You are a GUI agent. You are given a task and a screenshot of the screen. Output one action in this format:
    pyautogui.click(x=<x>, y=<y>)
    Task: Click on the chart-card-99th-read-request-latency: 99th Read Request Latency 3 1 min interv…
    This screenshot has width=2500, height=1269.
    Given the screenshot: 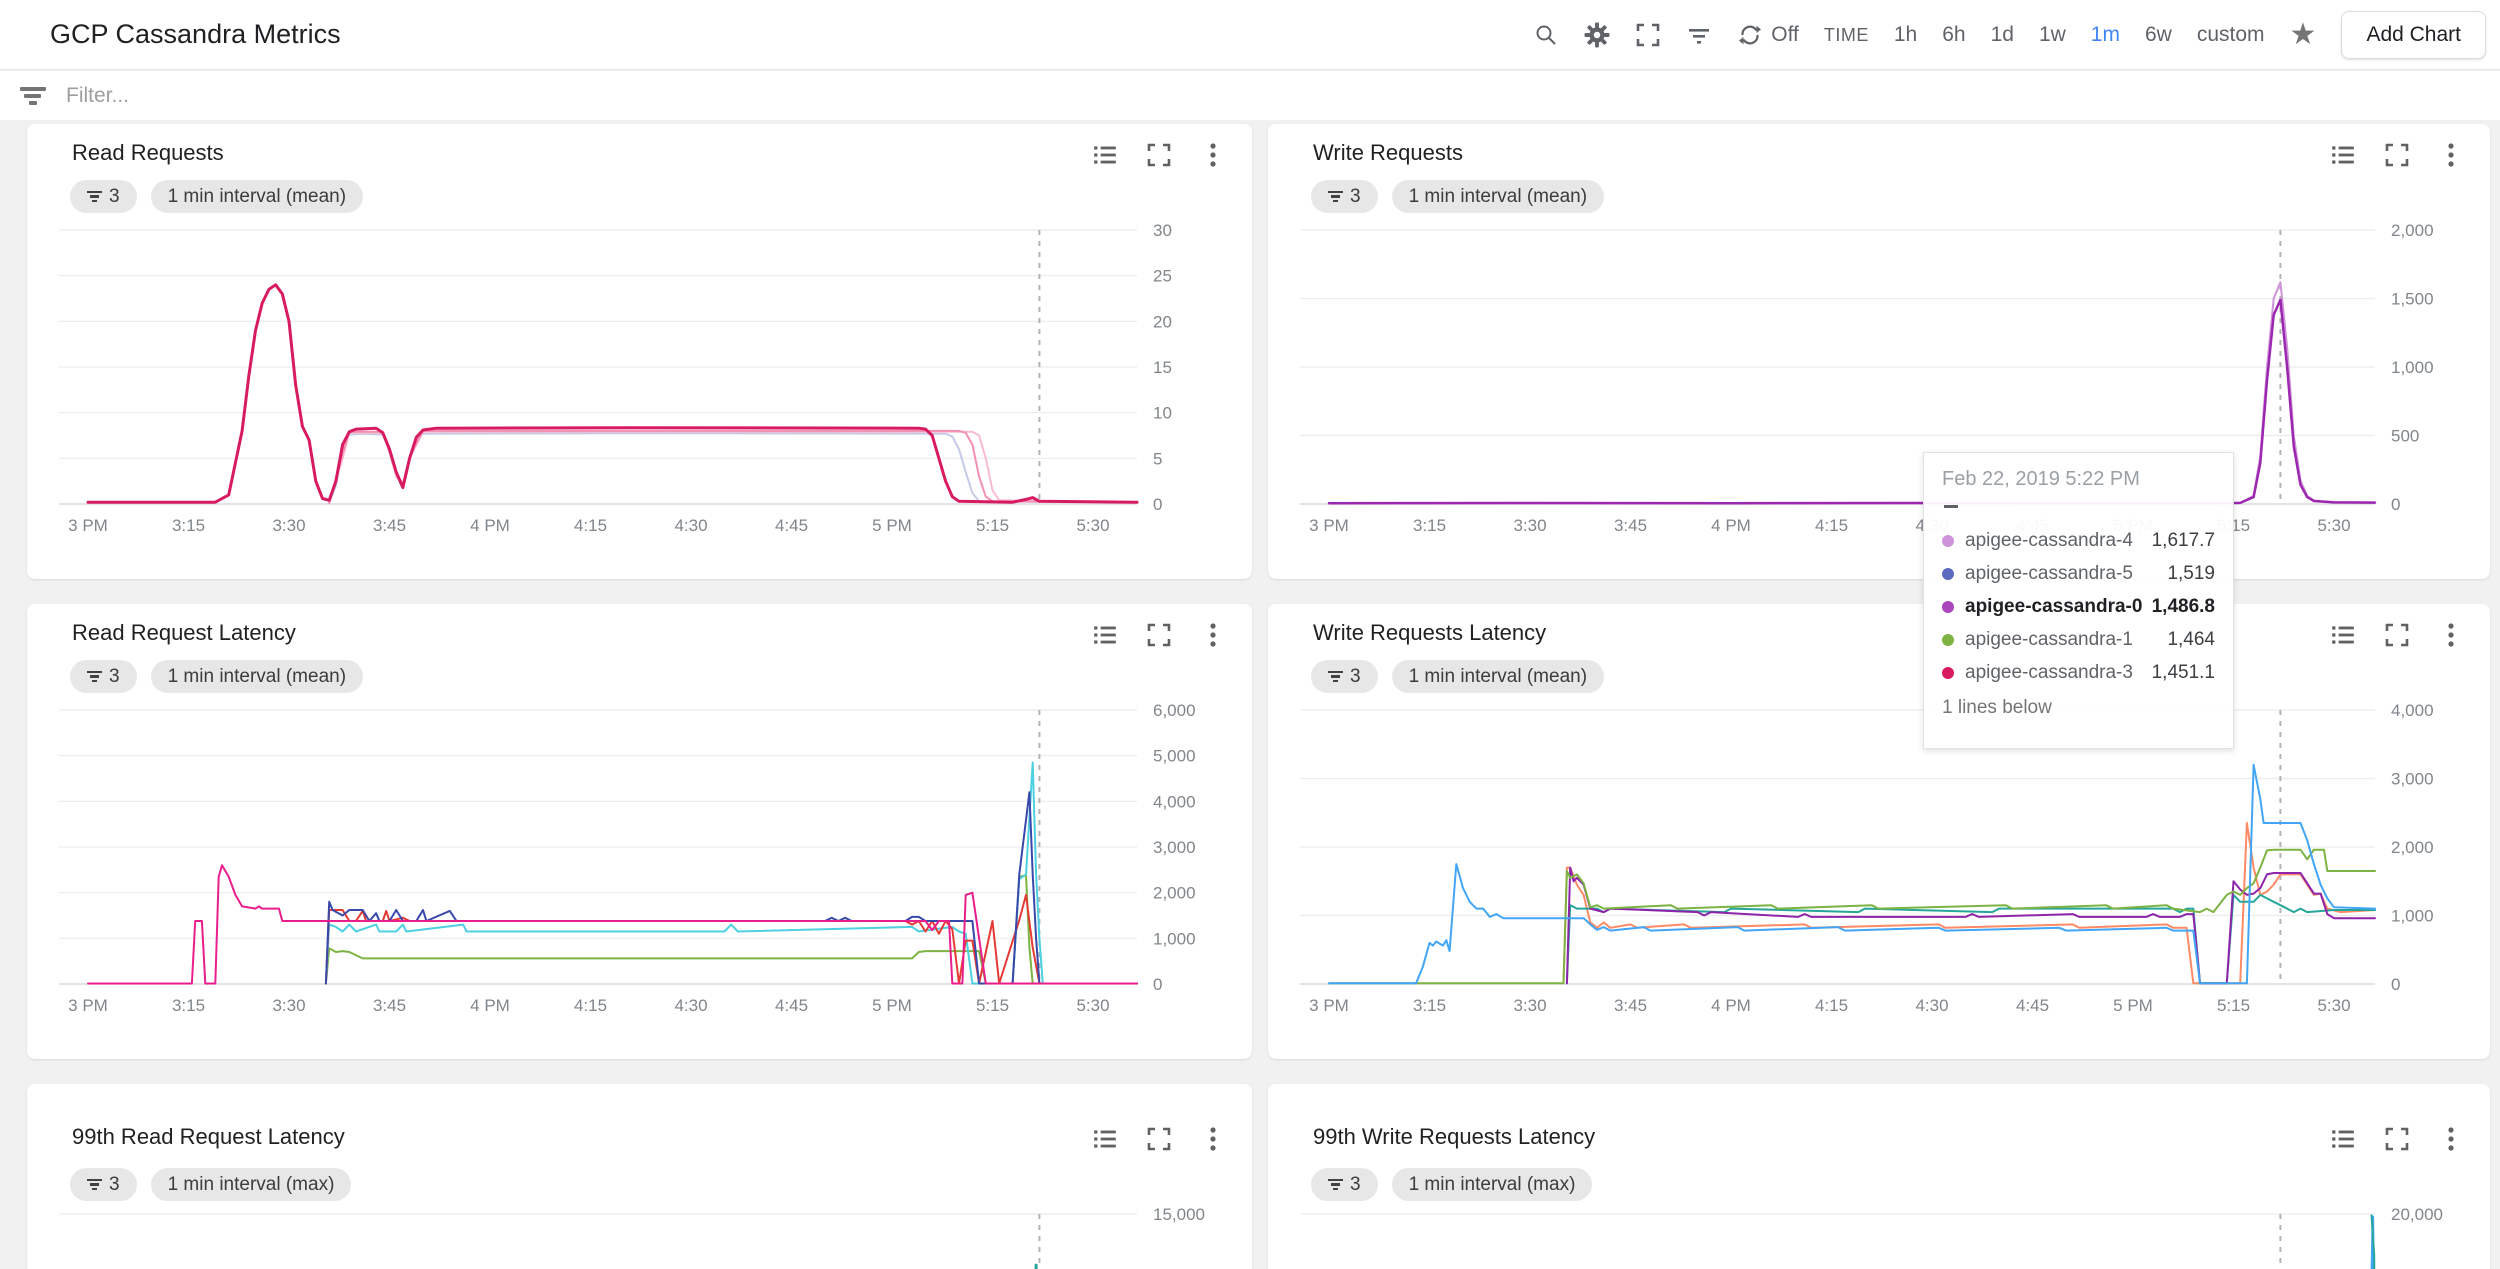 What is the action you would take?
    pyautogui.click(x=639, y=1176)
    